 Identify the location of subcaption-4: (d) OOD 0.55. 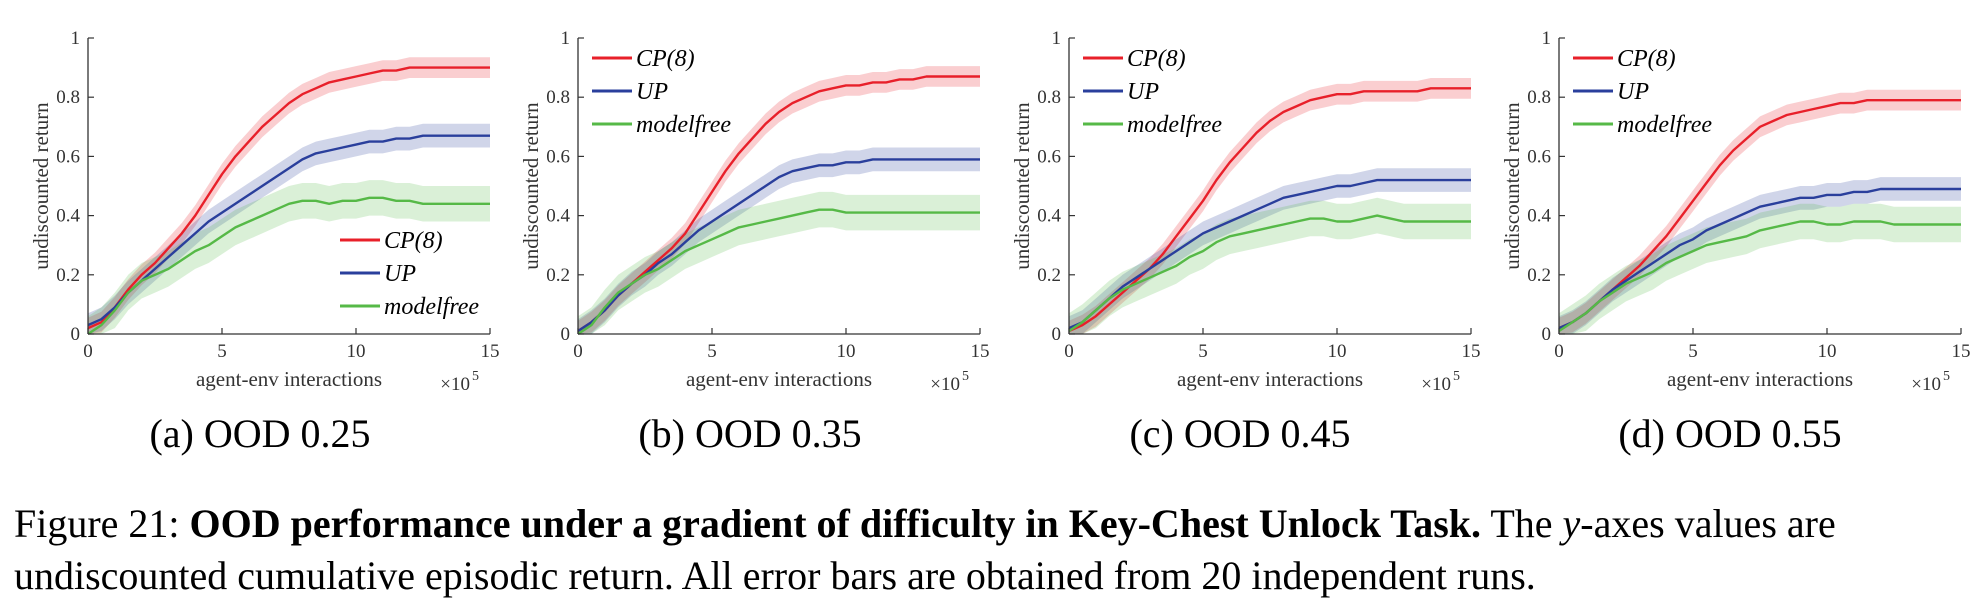
(1730, 433).